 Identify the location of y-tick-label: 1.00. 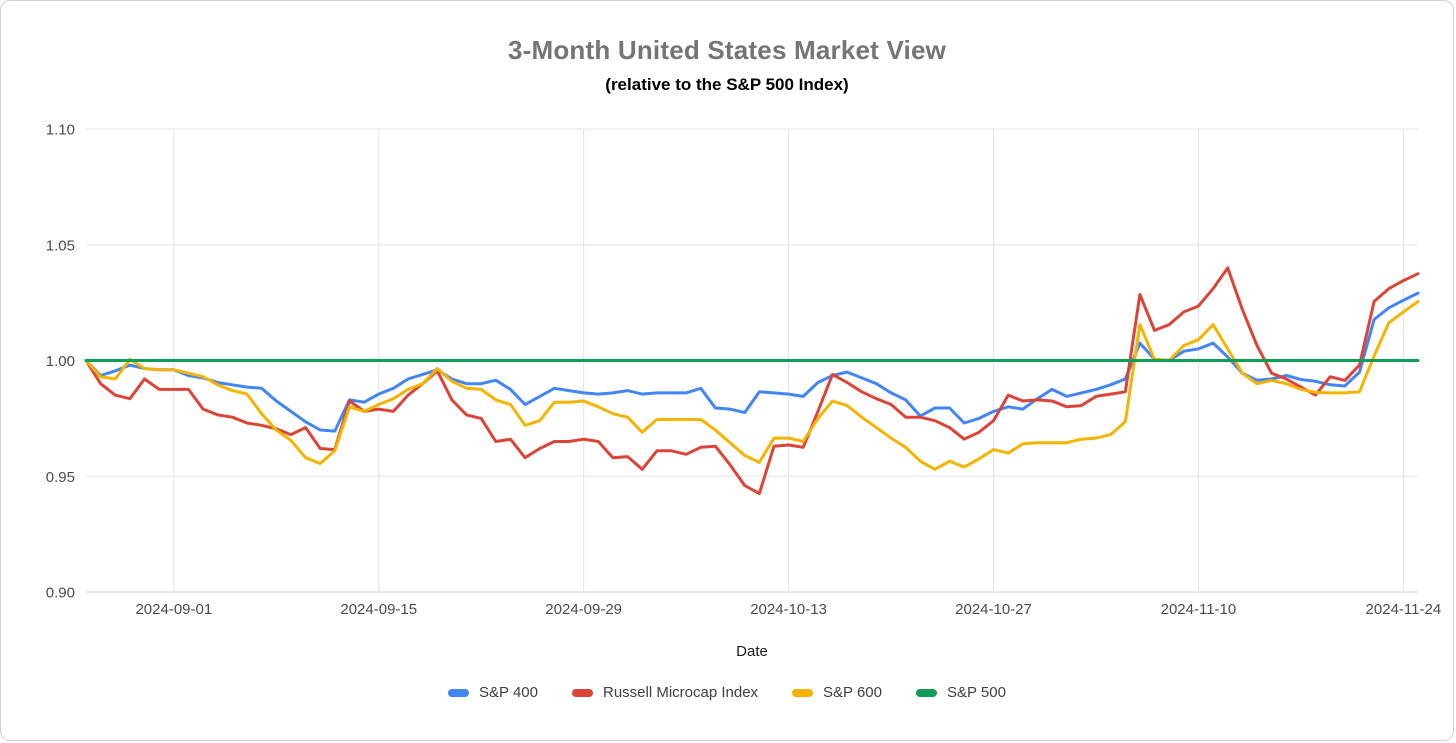
(60, 361).